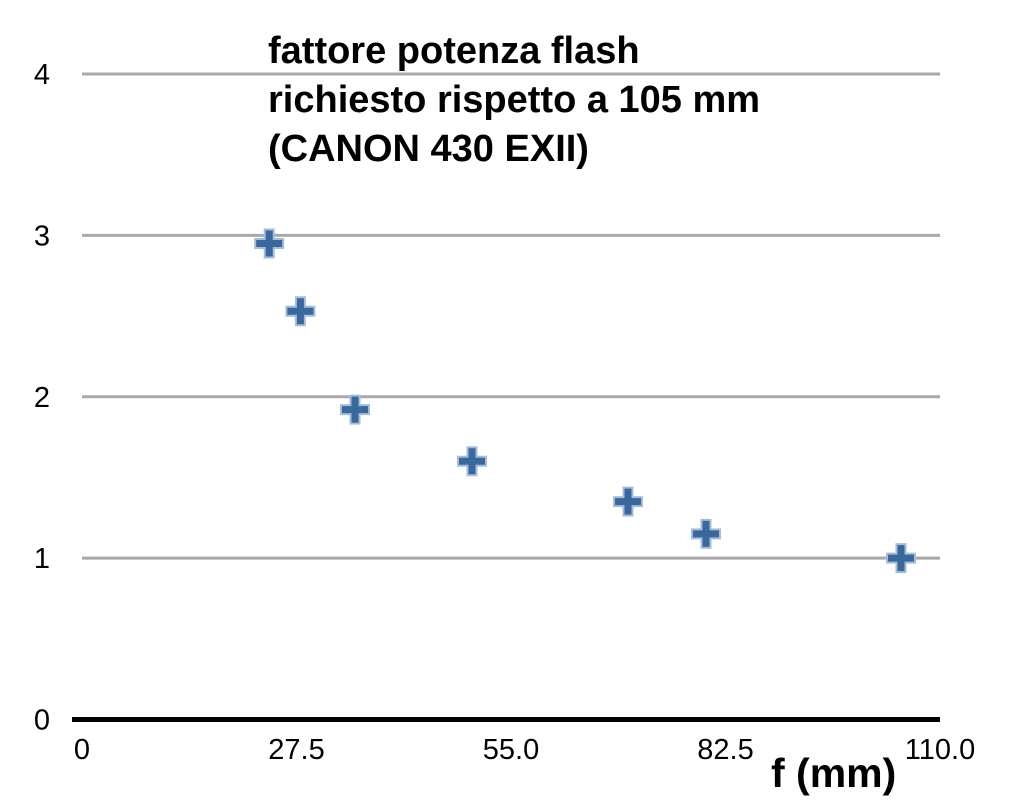 The width and height of the screenshot is (1024, 801). I want to click on y-tick-label-0: 0, so click(42, 721).